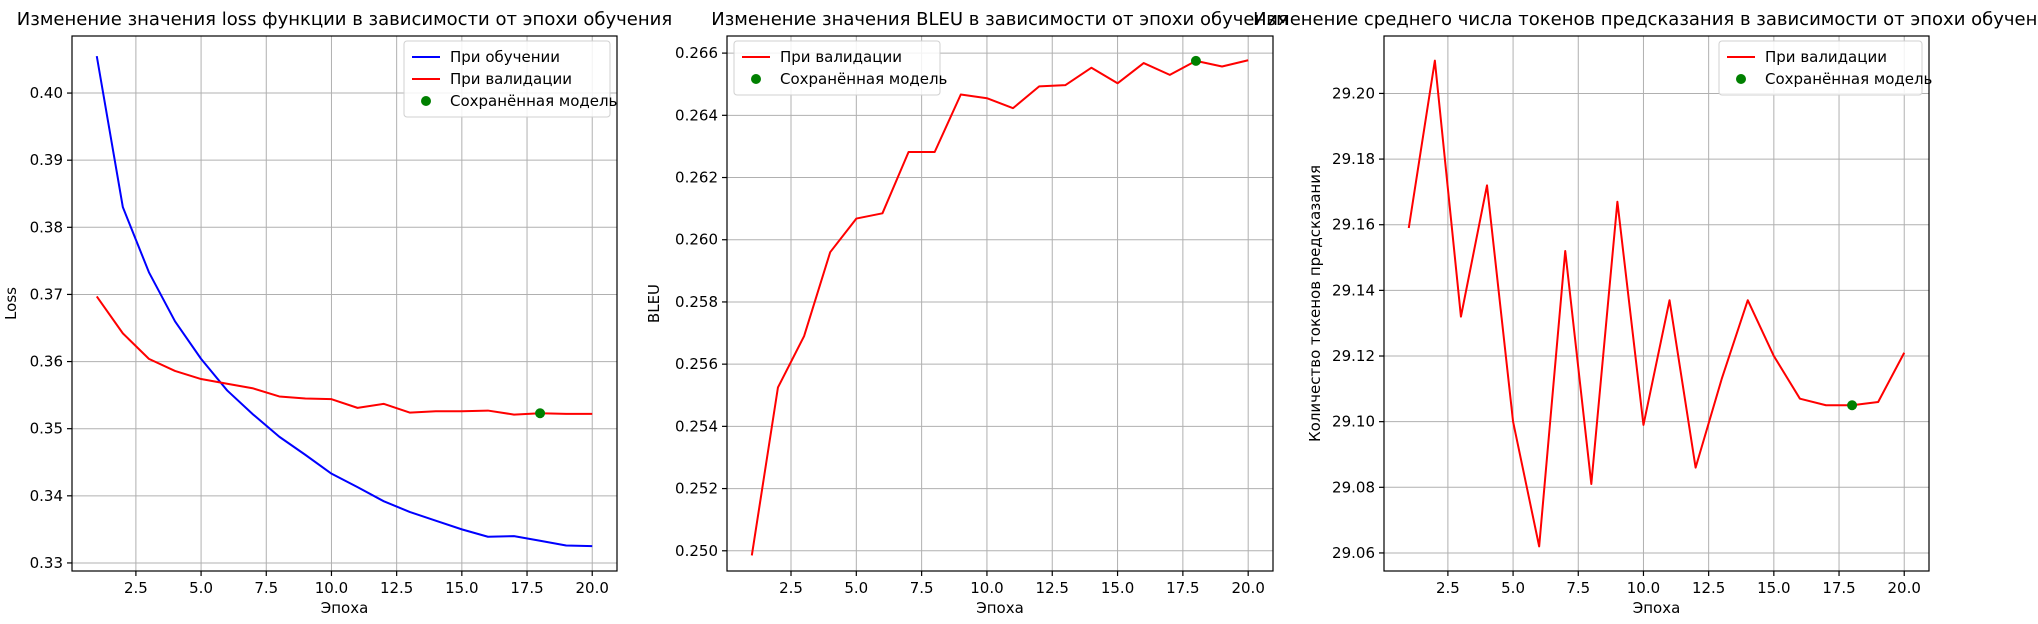  I want to click on y-tick-label: 0.252, so click(696, 489).